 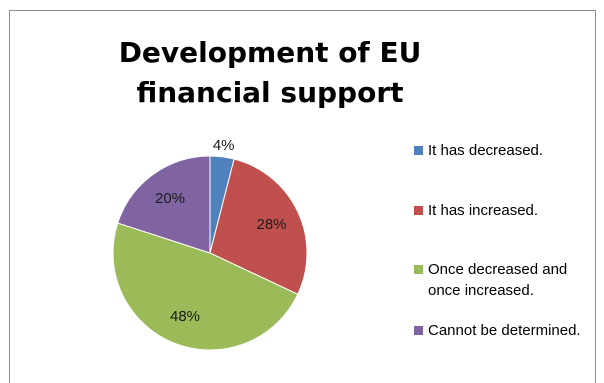 What do you see at coordinates (185, 316) in the screenshot?
I see `slice-label-mixed: 48%` at bounding box center [185, 316].